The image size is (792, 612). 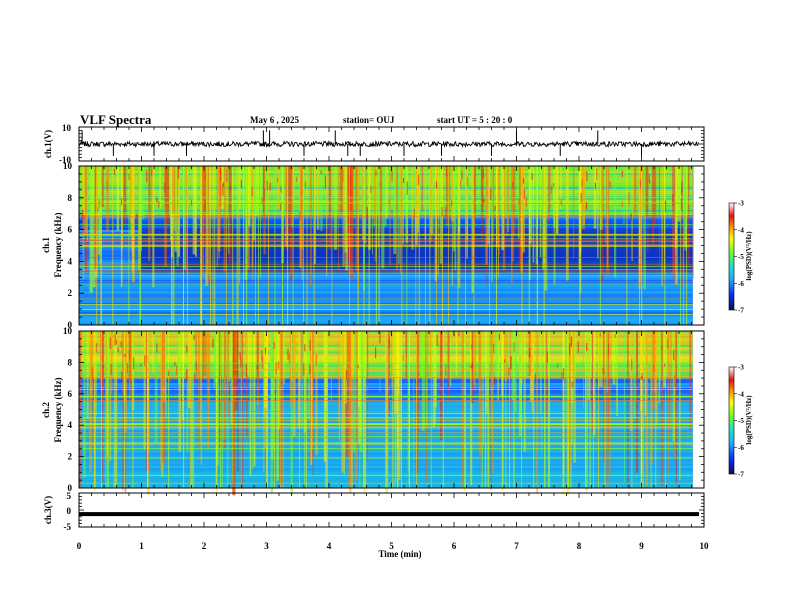 What do you see at coordinates (70, 261) in the screenshot?
I see `frequency-tick-label: 4` at bounding box center [70, 261].